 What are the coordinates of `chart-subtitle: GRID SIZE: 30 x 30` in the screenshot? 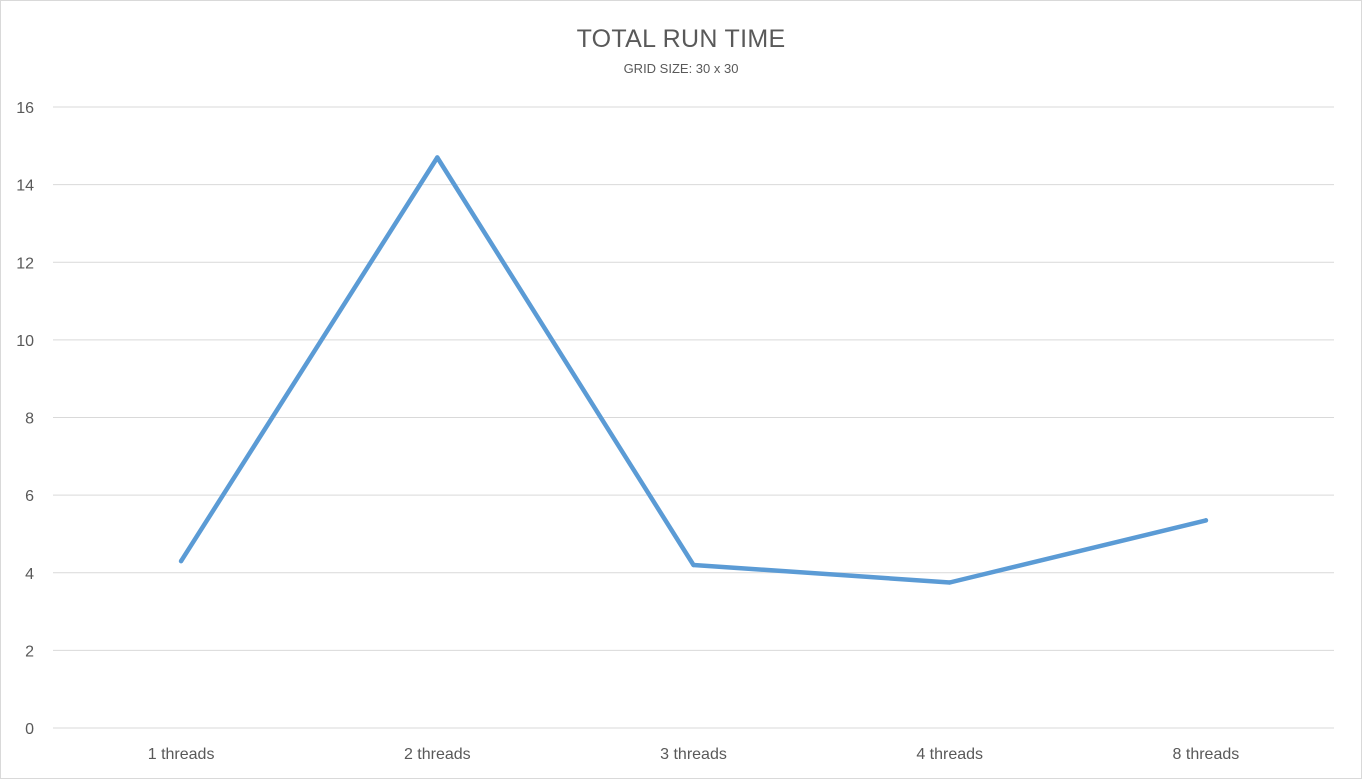 It's located at (681, 68).